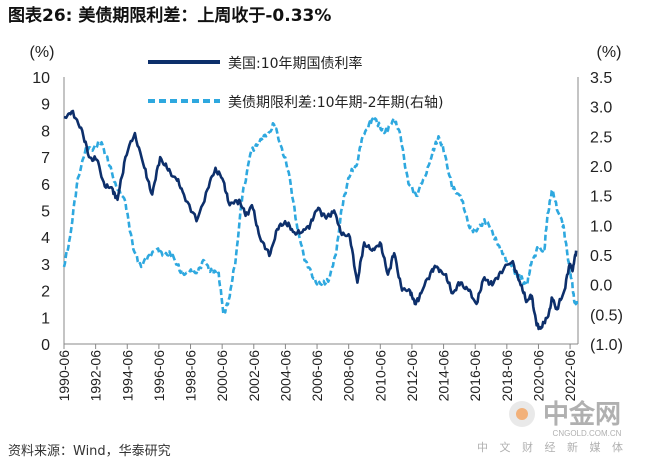 Image resolution: width=656 pixels, height=464 pixels. I want to click on x-tick-label: 2008-06, so click(349, 376).